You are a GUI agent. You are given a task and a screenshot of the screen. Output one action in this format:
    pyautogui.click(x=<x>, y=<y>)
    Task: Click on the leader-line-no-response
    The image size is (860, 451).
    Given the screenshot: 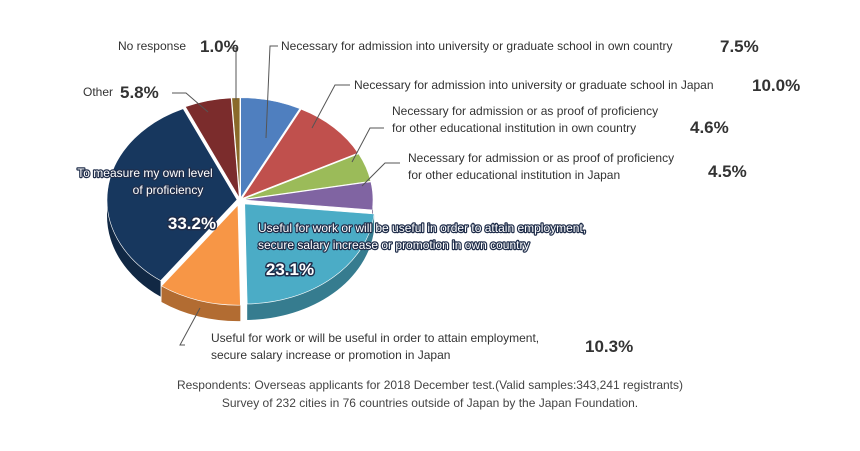 What is the action you would take?
    pyautogui.click(x=233, y=73)
    